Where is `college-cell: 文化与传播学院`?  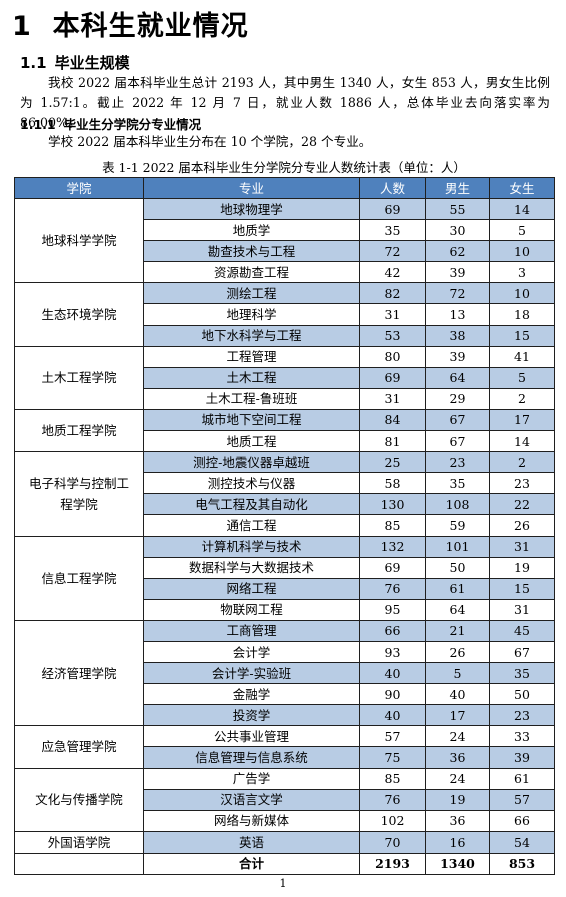
college-cell: 文化与传播学院 is located at coordinates (79, 799).